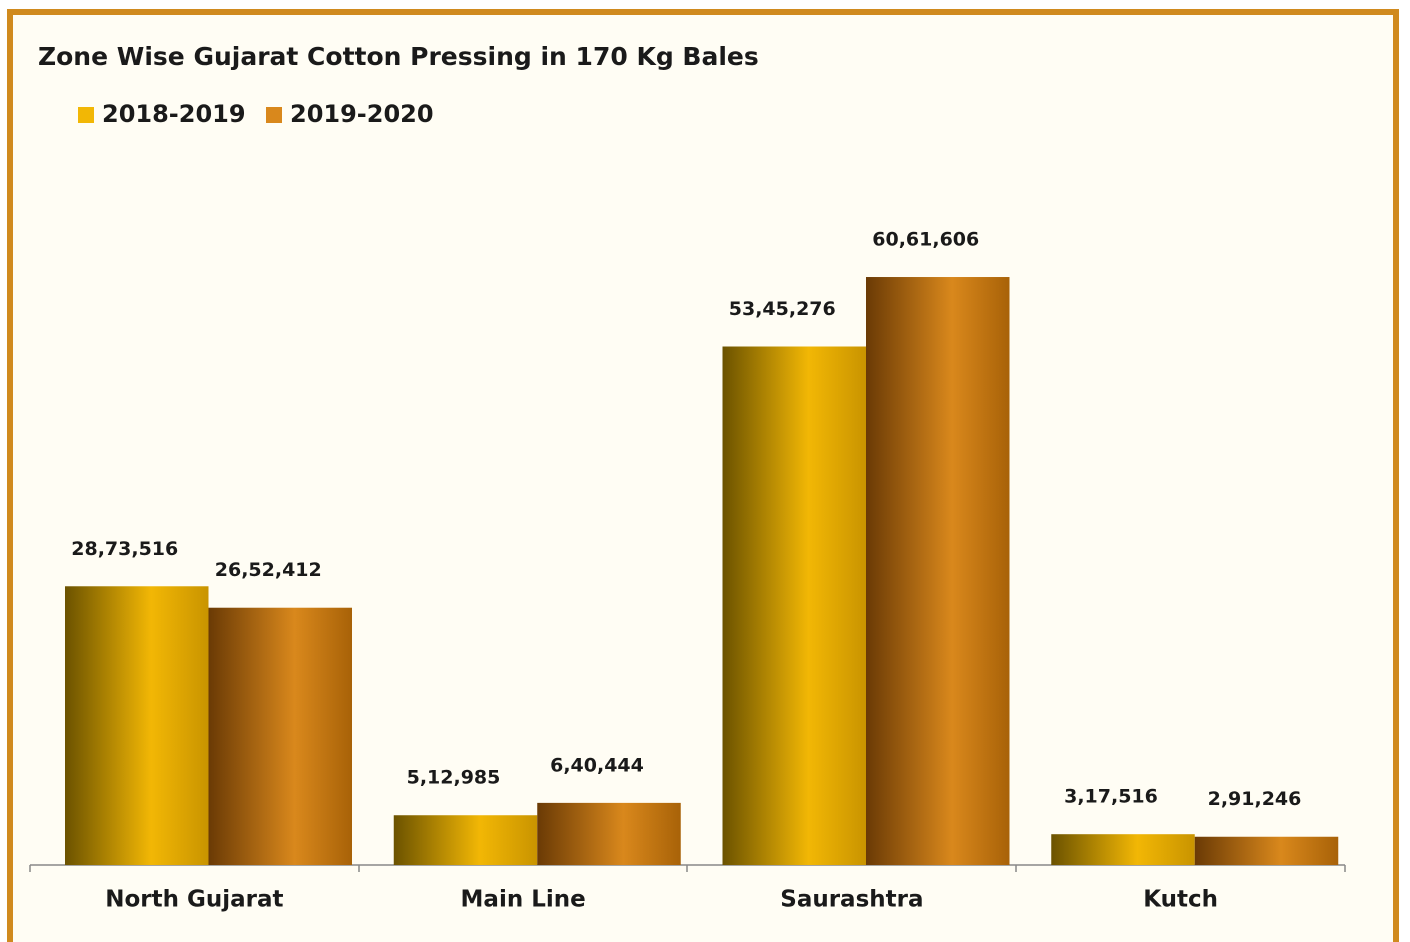 This screenshot has height=942, width=1410. I want to click on data-label: 53,45,276, so click(782, 309).